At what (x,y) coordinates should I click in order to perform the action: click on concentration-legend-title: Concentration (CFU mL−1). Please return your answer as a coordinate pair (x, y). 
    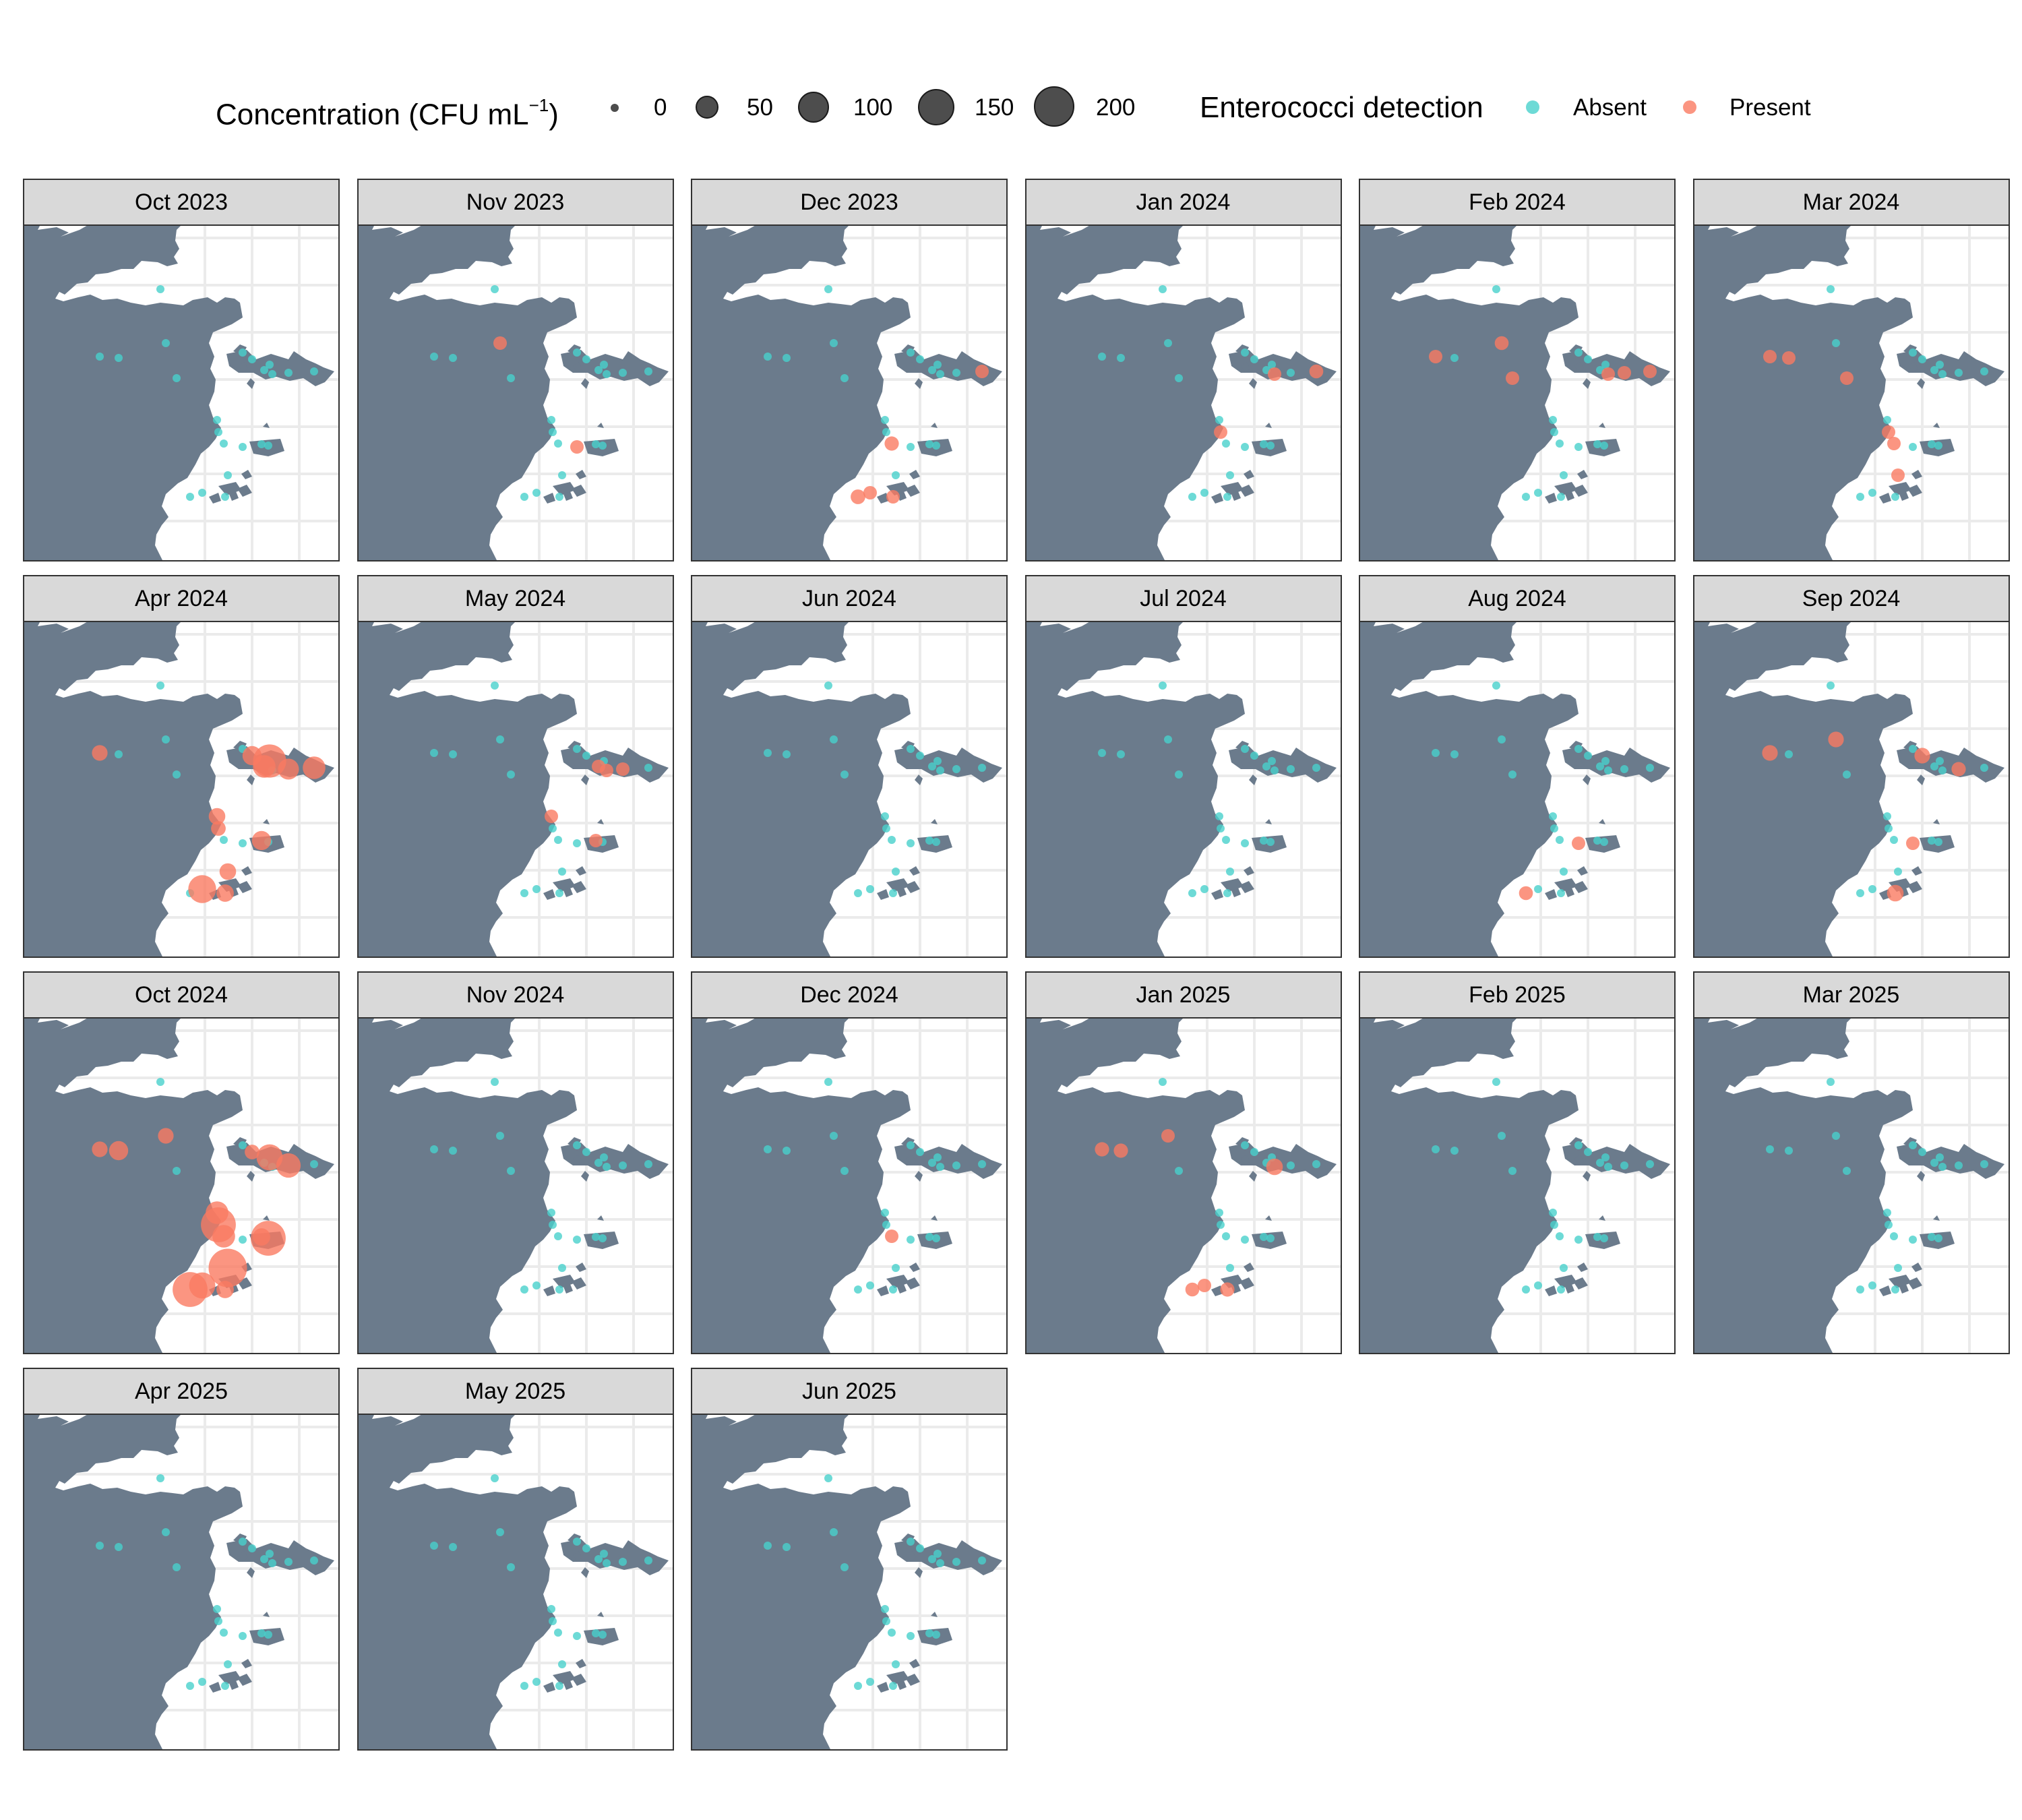
    Looking at the image, I should click on (388, 111).